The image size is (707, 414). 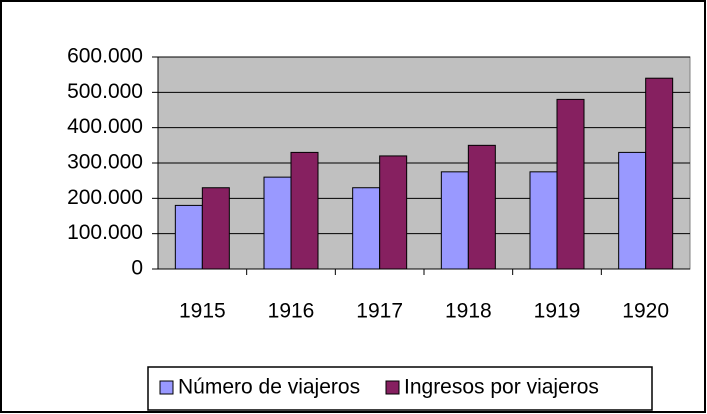 What do you see at coordinates (105, 126) in the screenshot?
I see `y-tick-label: 400.000` at bounding box center [105, 126].